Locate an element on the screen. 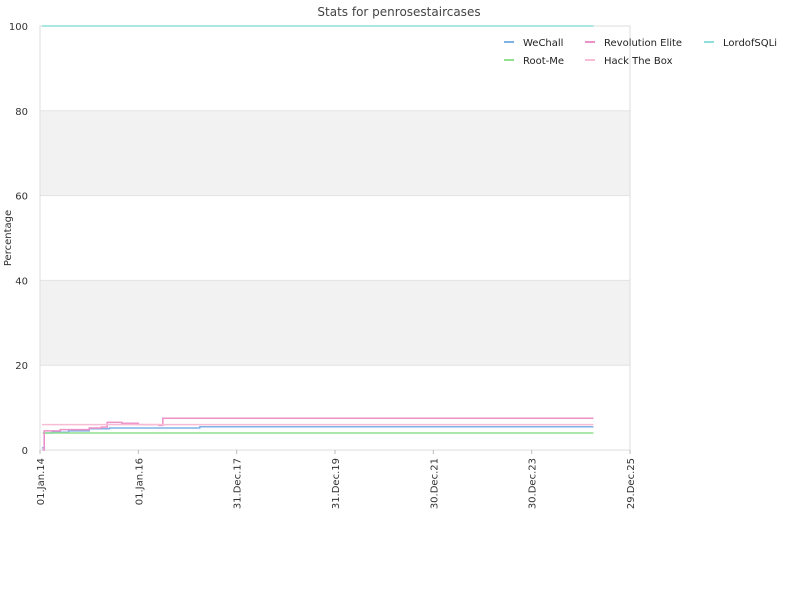  x-tick-label: 29.Dec.25 is located at coordinates (631, 483).